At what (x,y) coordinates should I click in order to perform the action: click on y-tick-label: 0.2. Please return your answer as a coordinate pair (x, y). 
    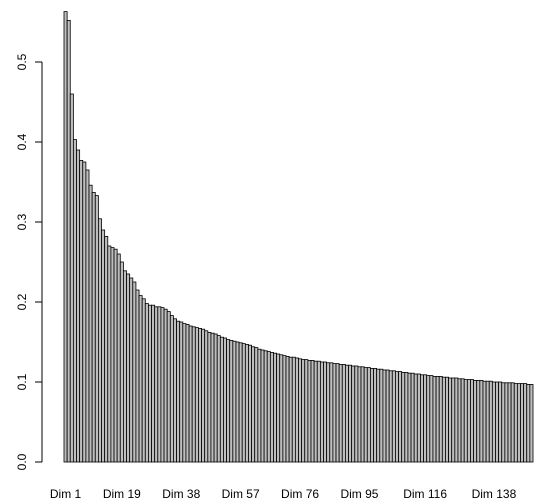
    Looking at the image, I should click on (22, 301).